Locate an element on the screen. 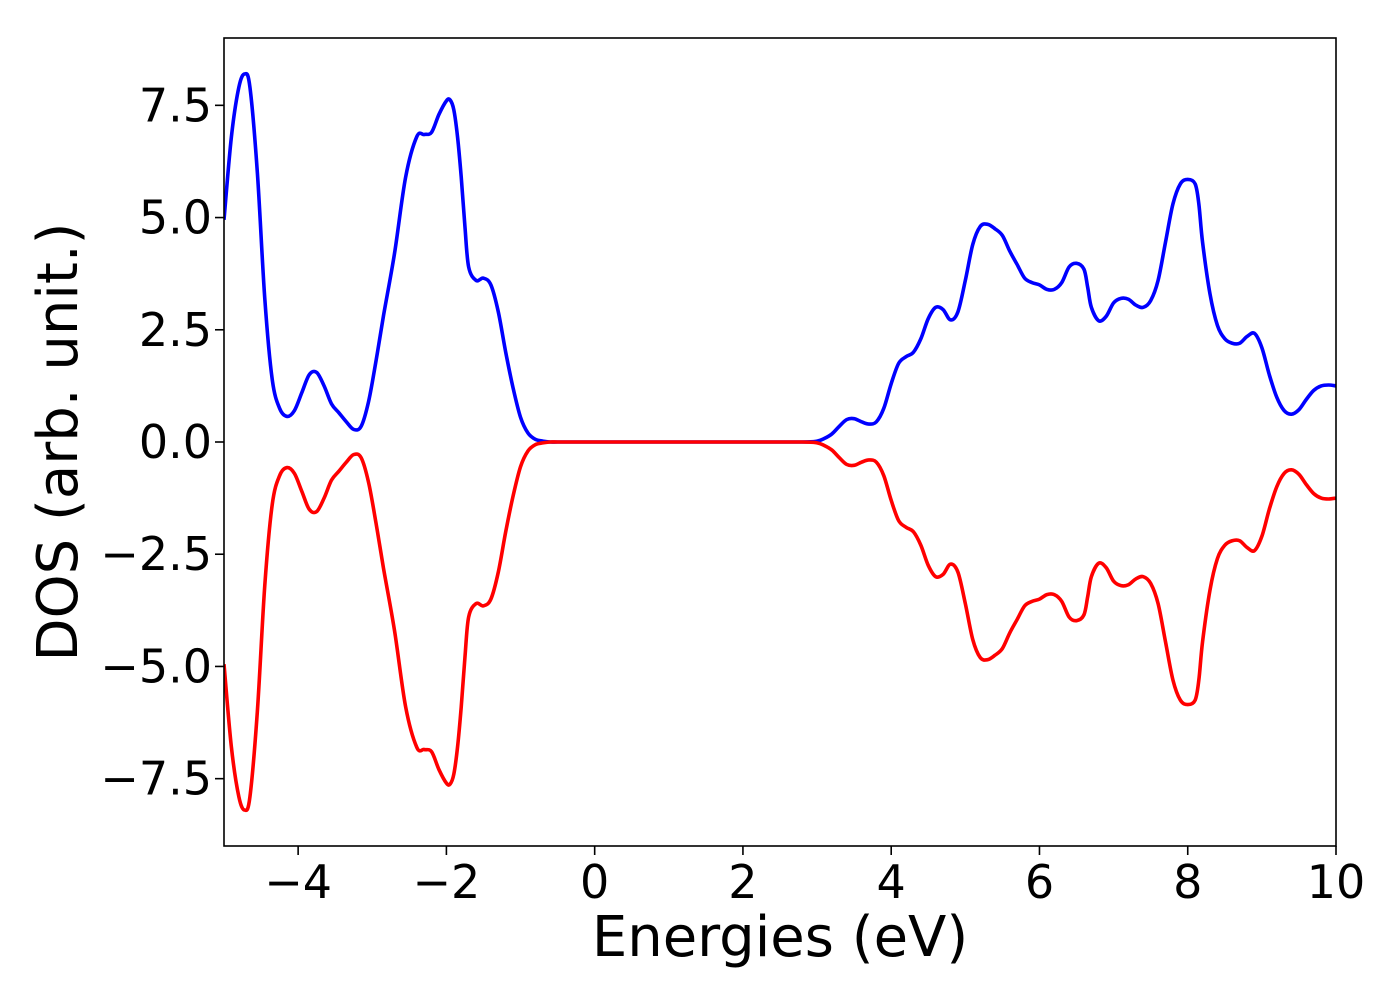 This screenshot has width=1400, height=1000. x-tick-label: 6 is located at coordinates (1039, 882).